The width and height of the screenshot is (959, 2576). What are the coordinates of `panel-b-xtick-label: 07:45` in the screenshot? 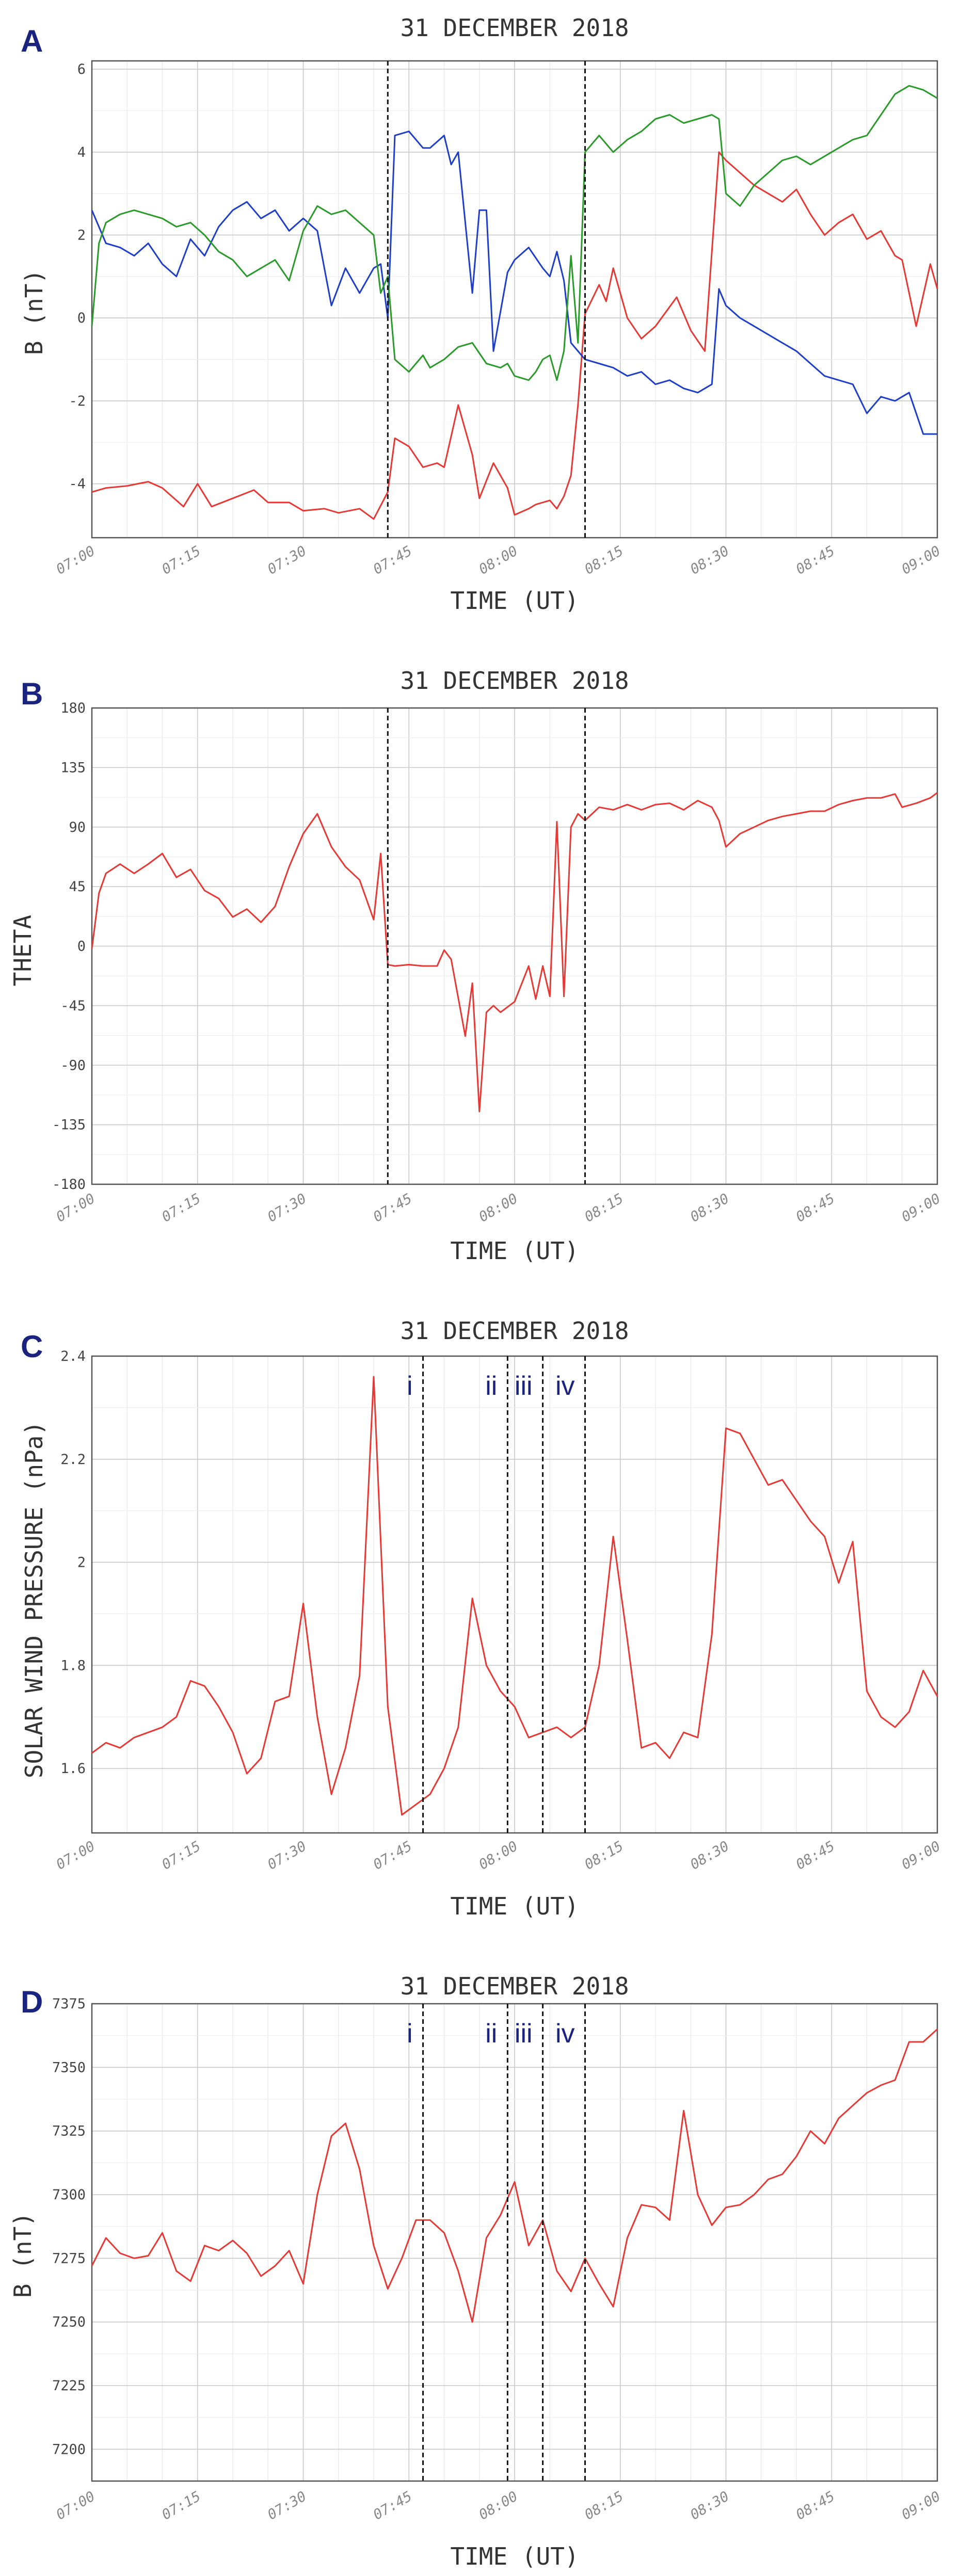 It's located at (393, 1208).